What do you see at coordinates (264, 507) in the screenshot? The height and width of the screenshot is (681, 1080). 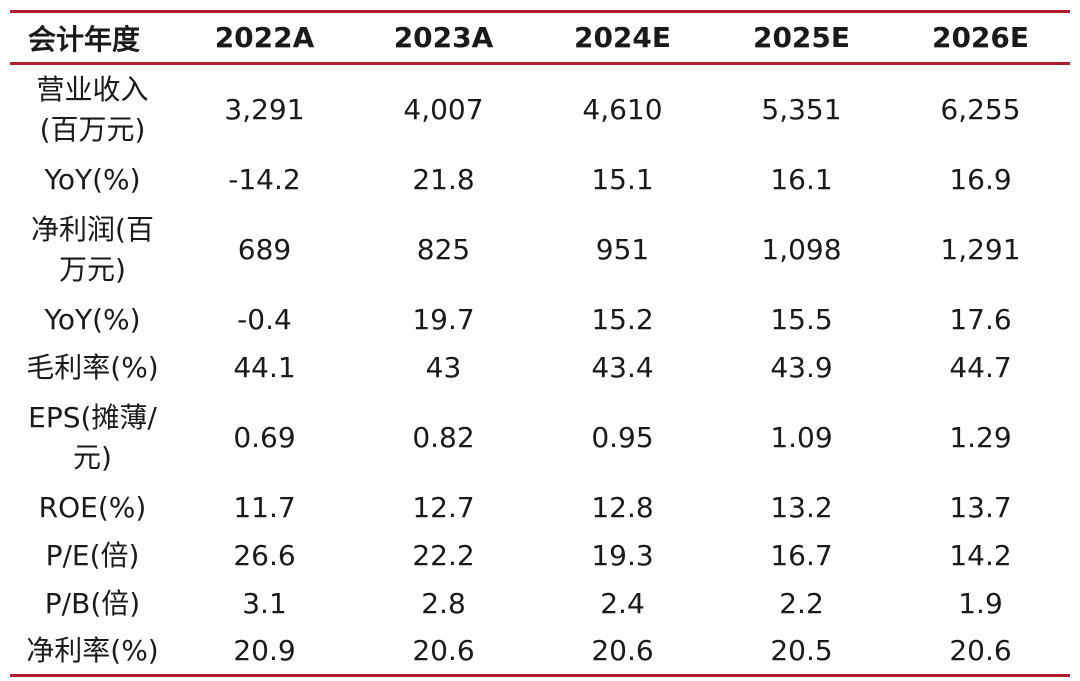 I see `cell-value: 11.7` at bounding box center [264, 507].